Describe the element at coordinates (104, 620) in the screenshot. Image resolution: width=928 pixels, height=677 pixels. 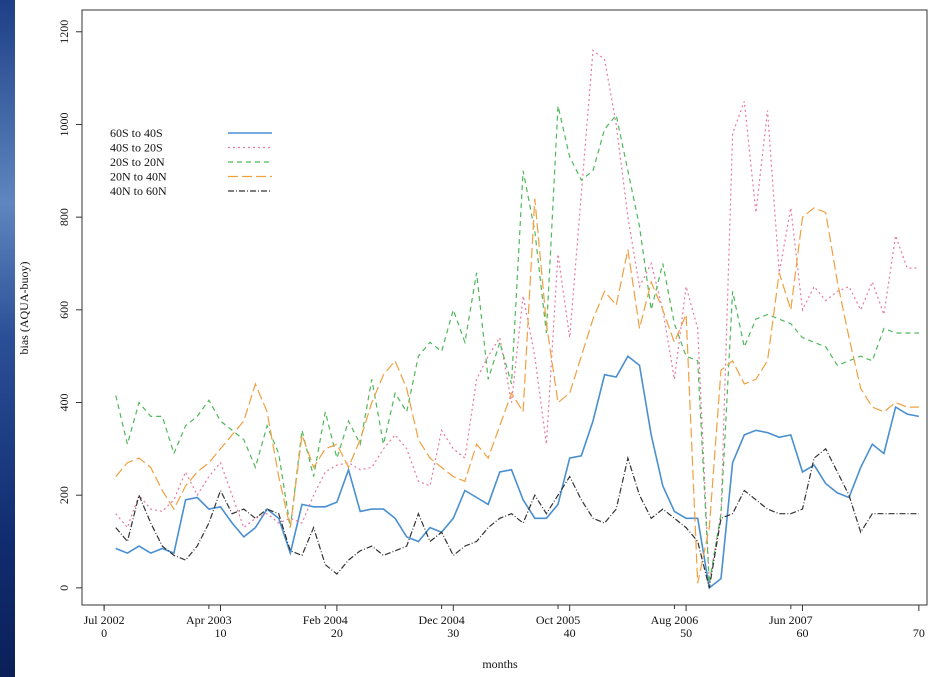
I see `x-date-tick-label: Jul 2002` at that location.